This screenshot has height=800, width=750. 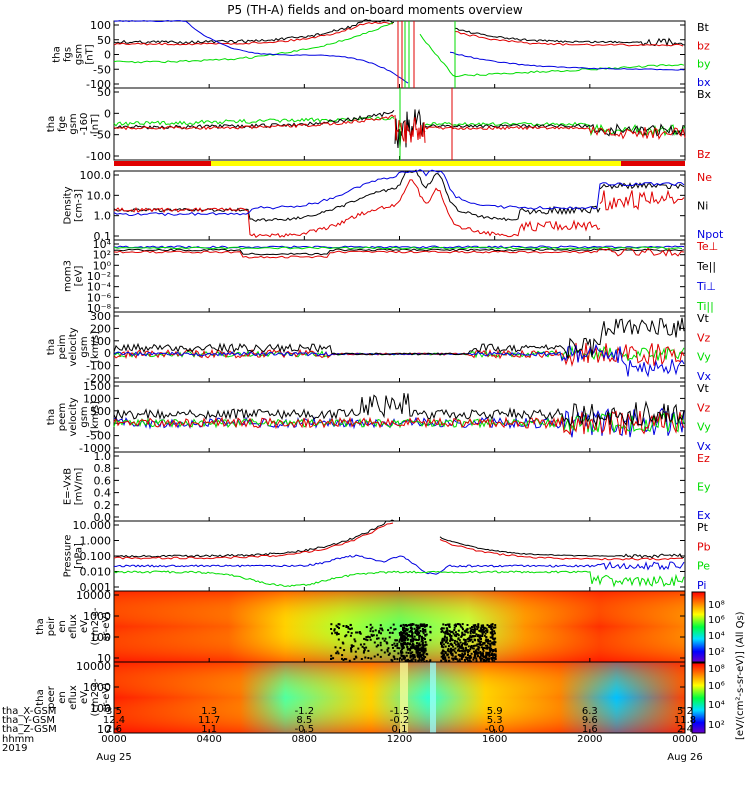 I want to click on y-tick-label: 100, so click(x=100, y=25).